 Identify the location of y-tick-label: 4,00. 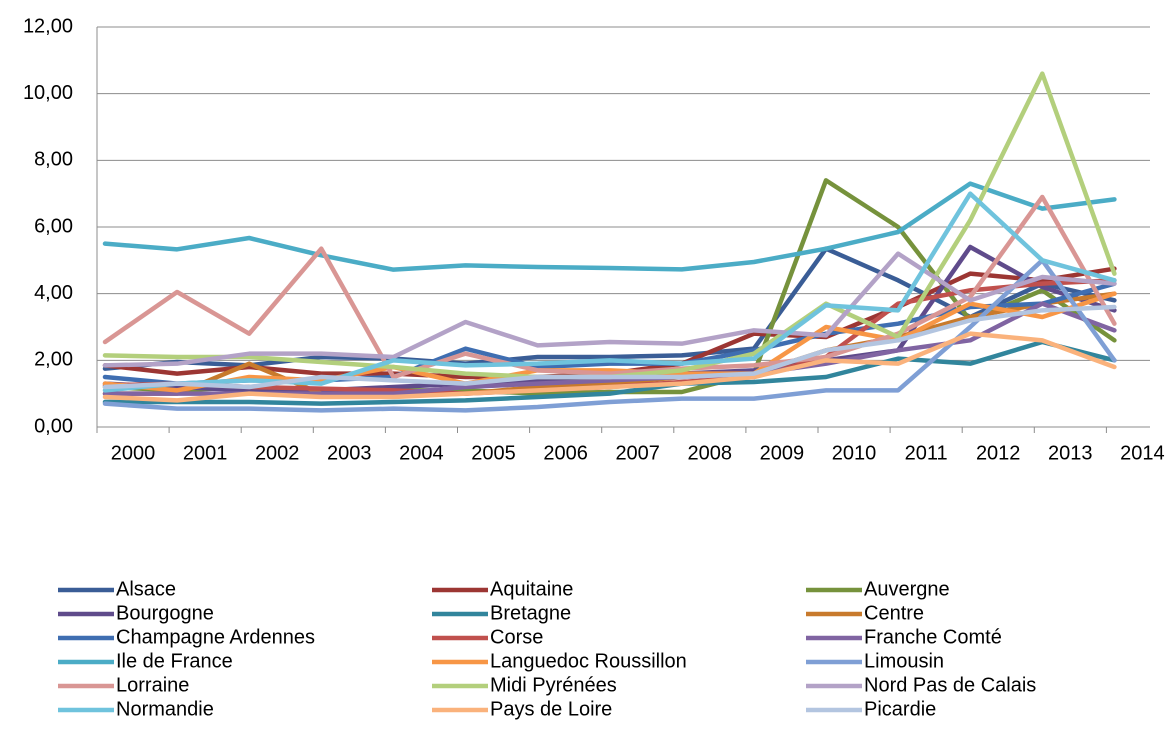
(53, 293).